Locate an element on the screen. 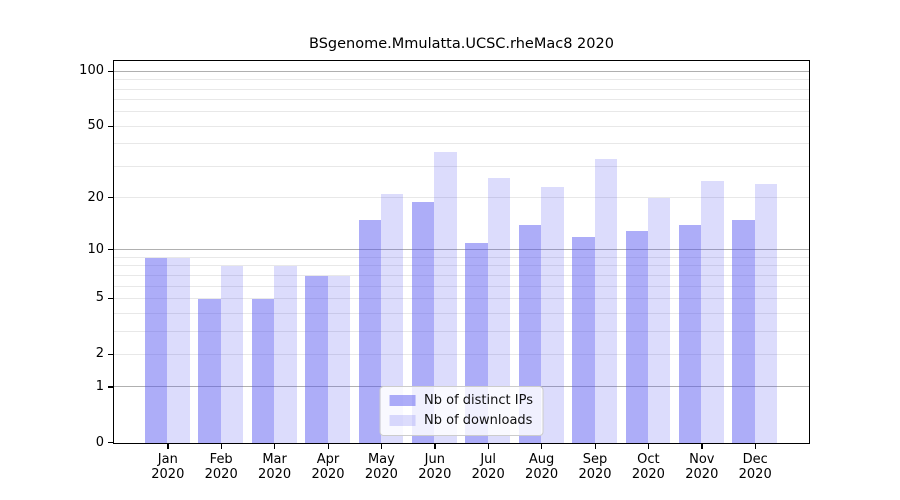 This screenshot has height=500, width=900. bar-downloads-nov is located at coordinates (712, 311).